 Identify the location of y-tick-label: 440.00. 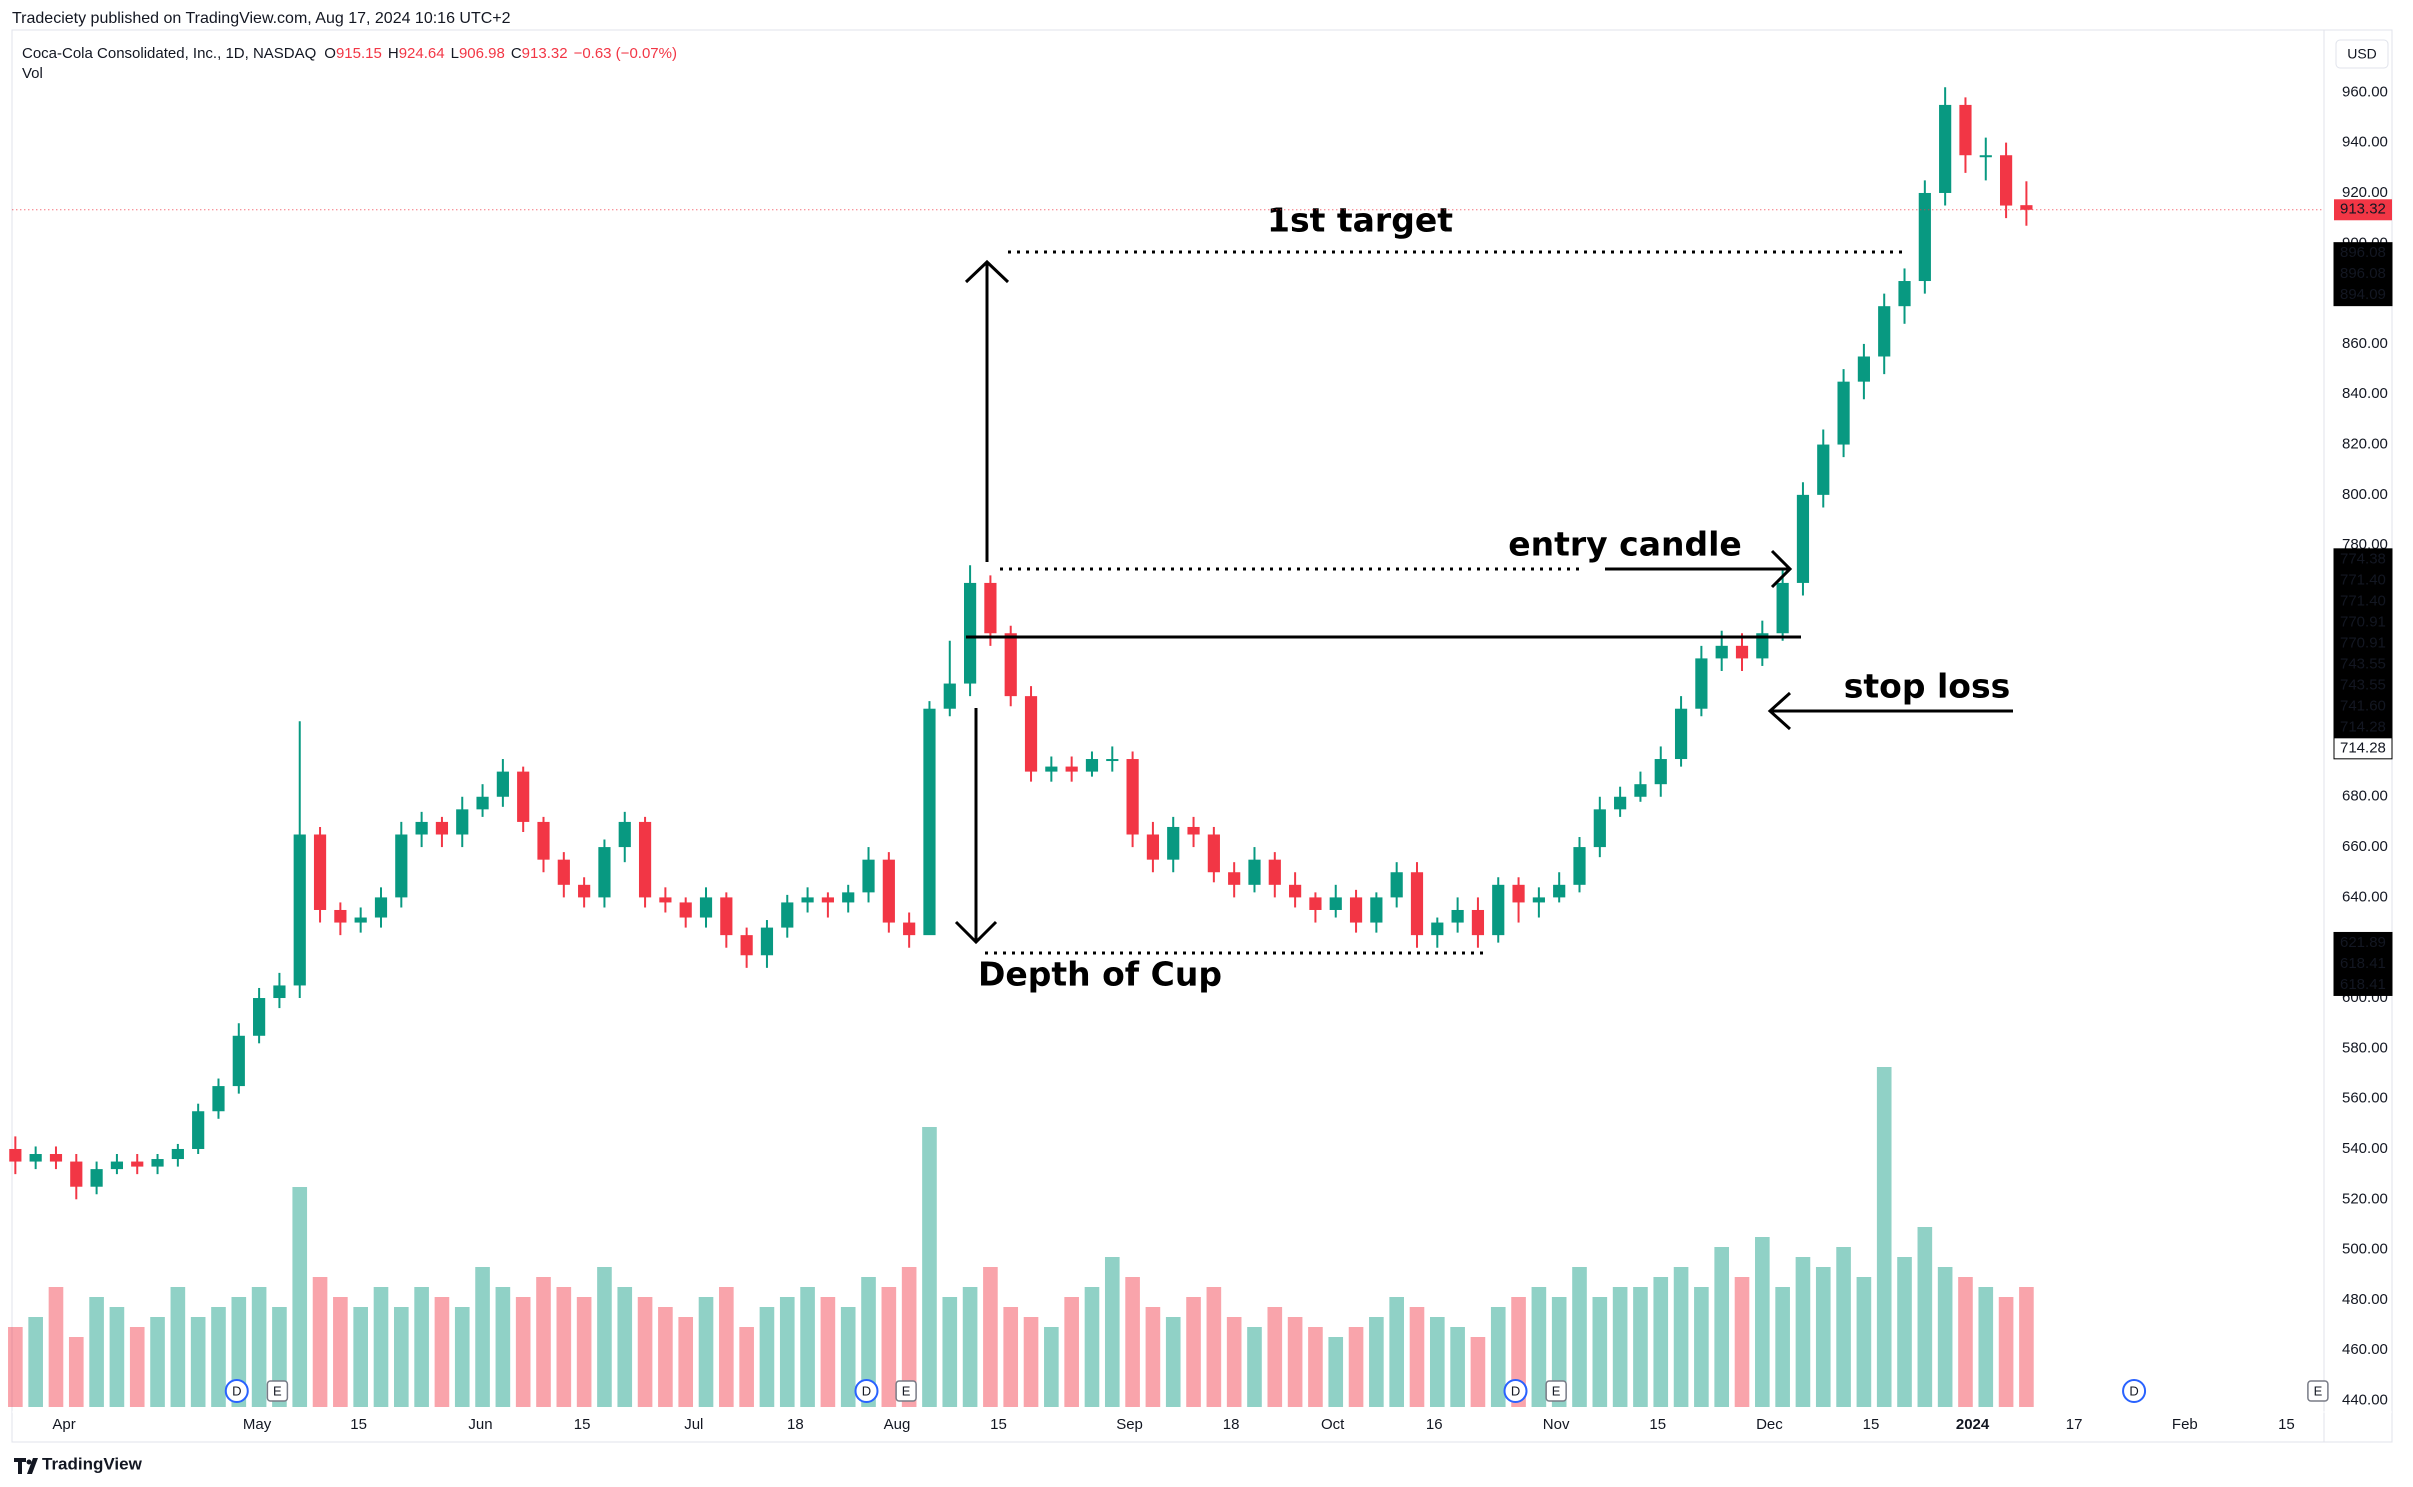
(2365, 1400).